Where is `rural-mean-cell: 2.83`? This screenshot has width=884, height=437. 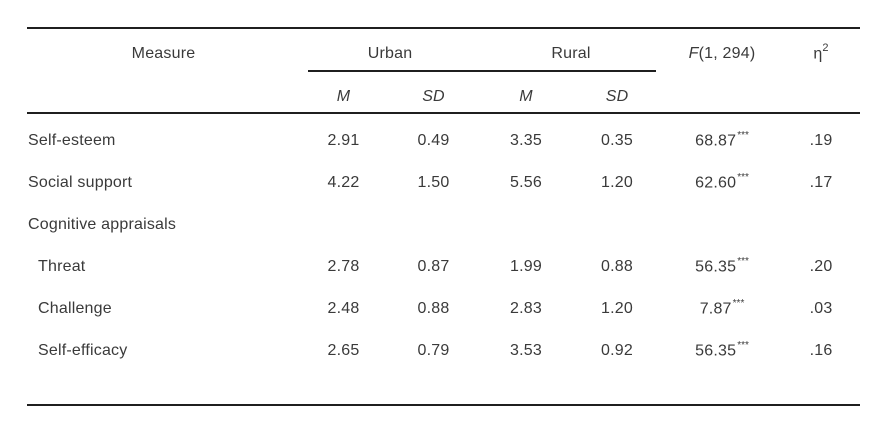 rural-mean-cell: 2.83 is located at coordinates (526, 308).